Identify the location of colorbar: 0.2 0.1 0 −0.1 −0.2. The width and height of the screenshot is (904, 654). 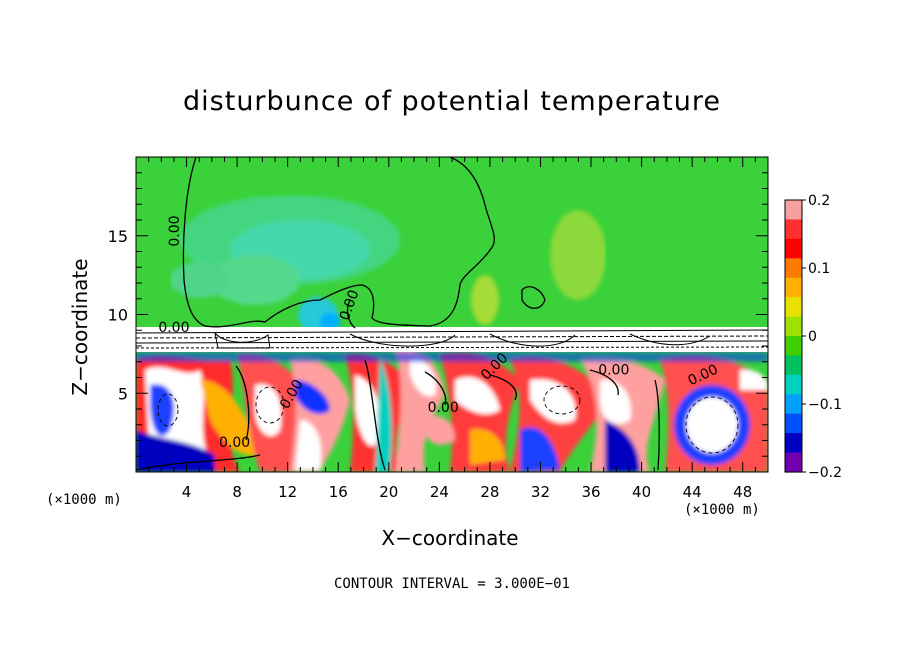
(813, 337).